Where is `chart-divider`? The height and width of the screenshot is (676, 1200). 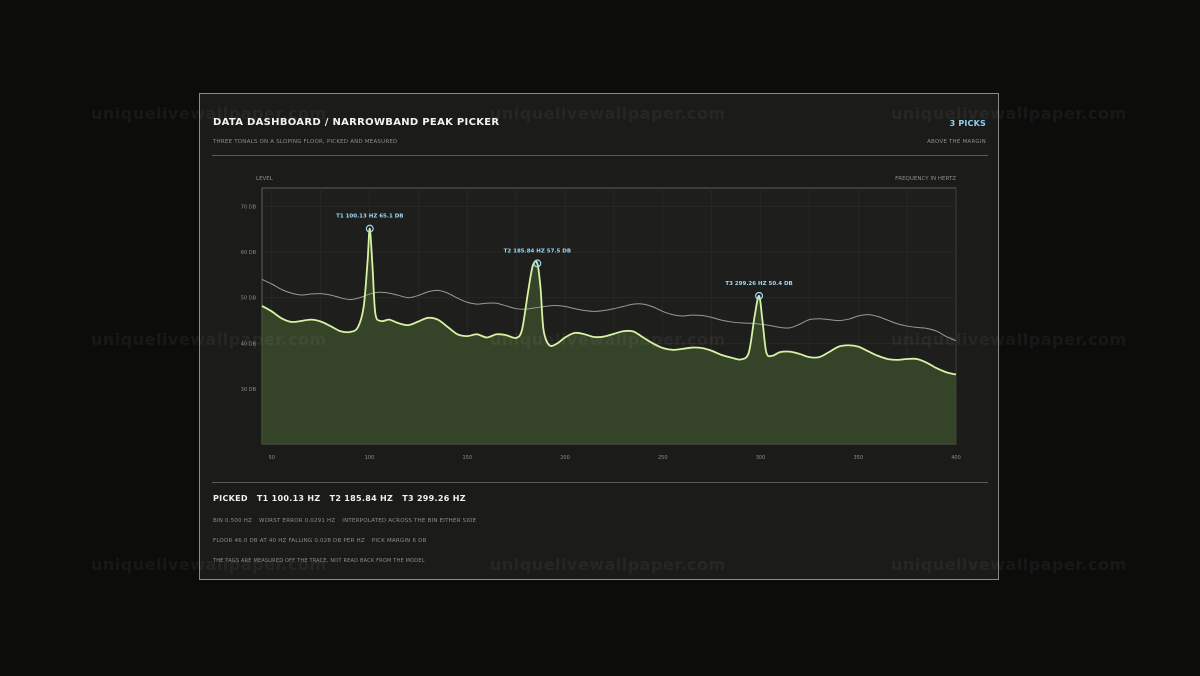 chart-divider is located at coordinates (600, 482).